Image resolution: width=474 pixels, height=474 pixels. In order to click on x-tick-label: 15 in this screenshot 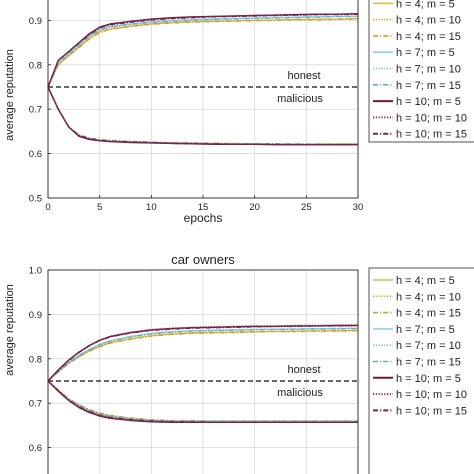, I will do `click(203, 207)`.